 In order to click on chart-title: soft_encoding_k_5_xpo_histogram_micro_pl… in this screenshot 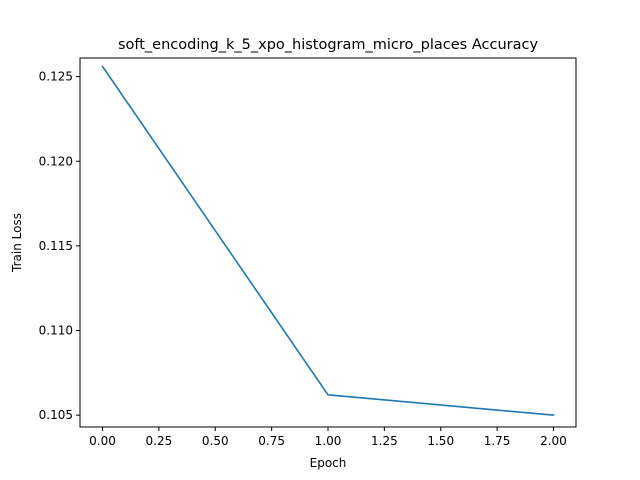, I will do `click(328, 45)`.